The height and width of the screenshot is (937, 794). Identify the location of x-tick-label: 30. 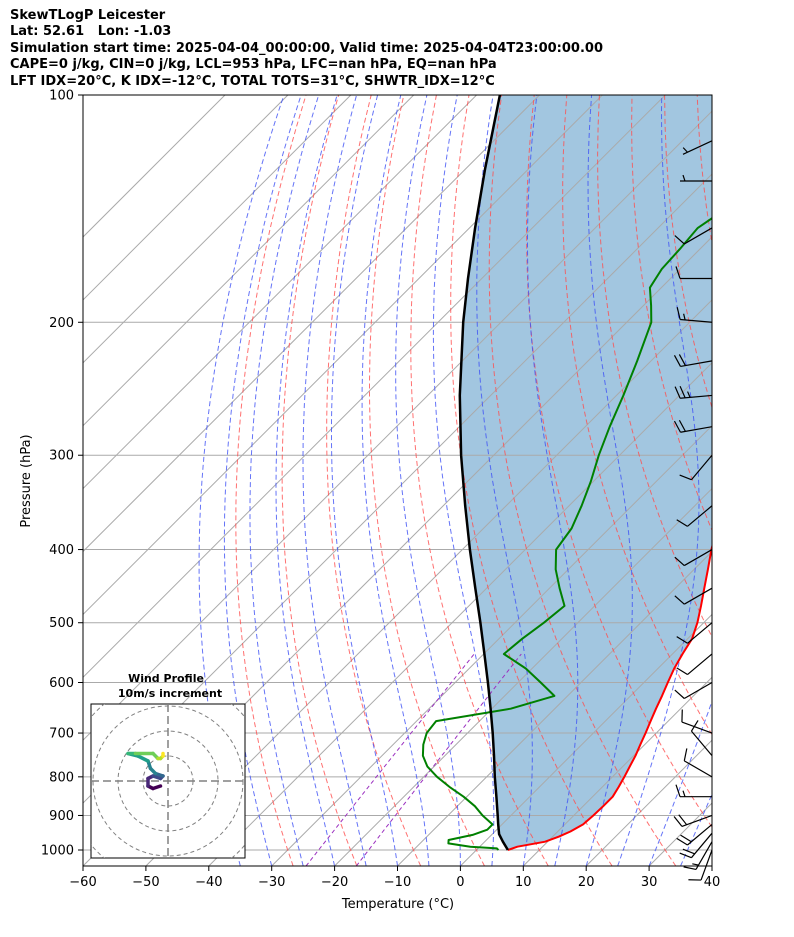
(649, 882).